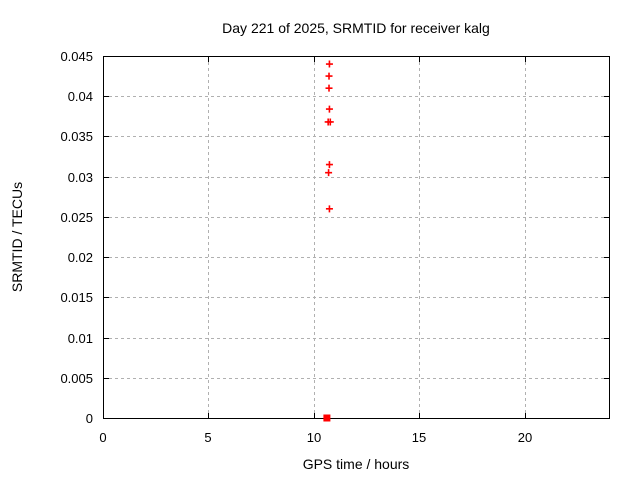 Image resolution: width=640 pixels, height=480 pixels. I want to click on x-axis-label: GPS time / hours, so click(356, 464).